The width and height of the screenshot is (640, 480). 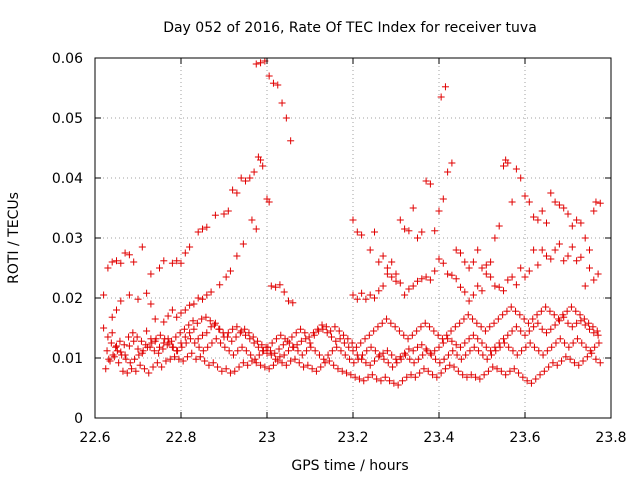 What do you see at coordinates (67, 119) in the screenshot?
I see `y-tick-label: 0.05` at bounding box center [67, 119].